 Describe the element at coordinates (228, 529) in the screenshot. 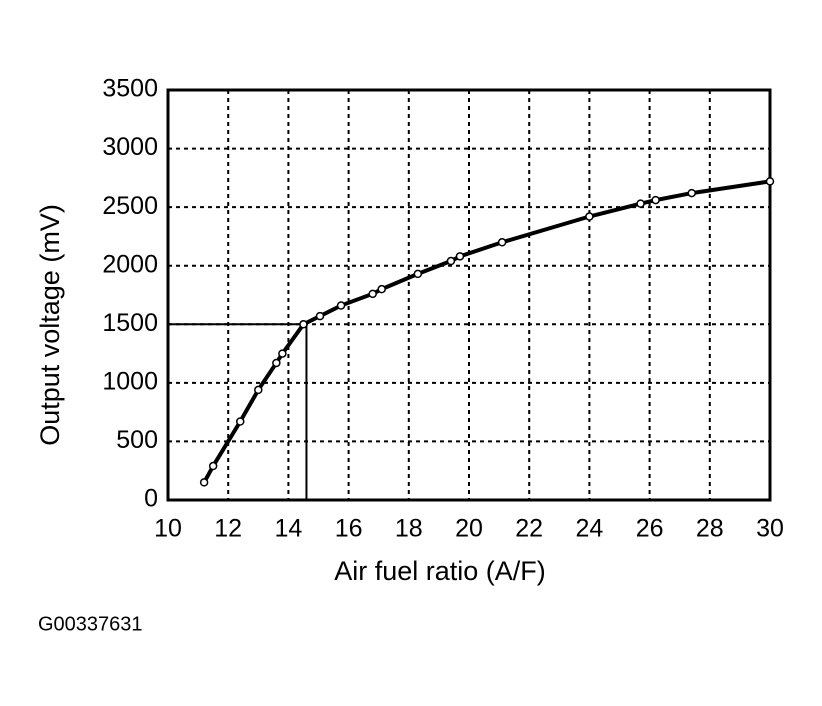

I see `x-tick-label: 12` at that location.